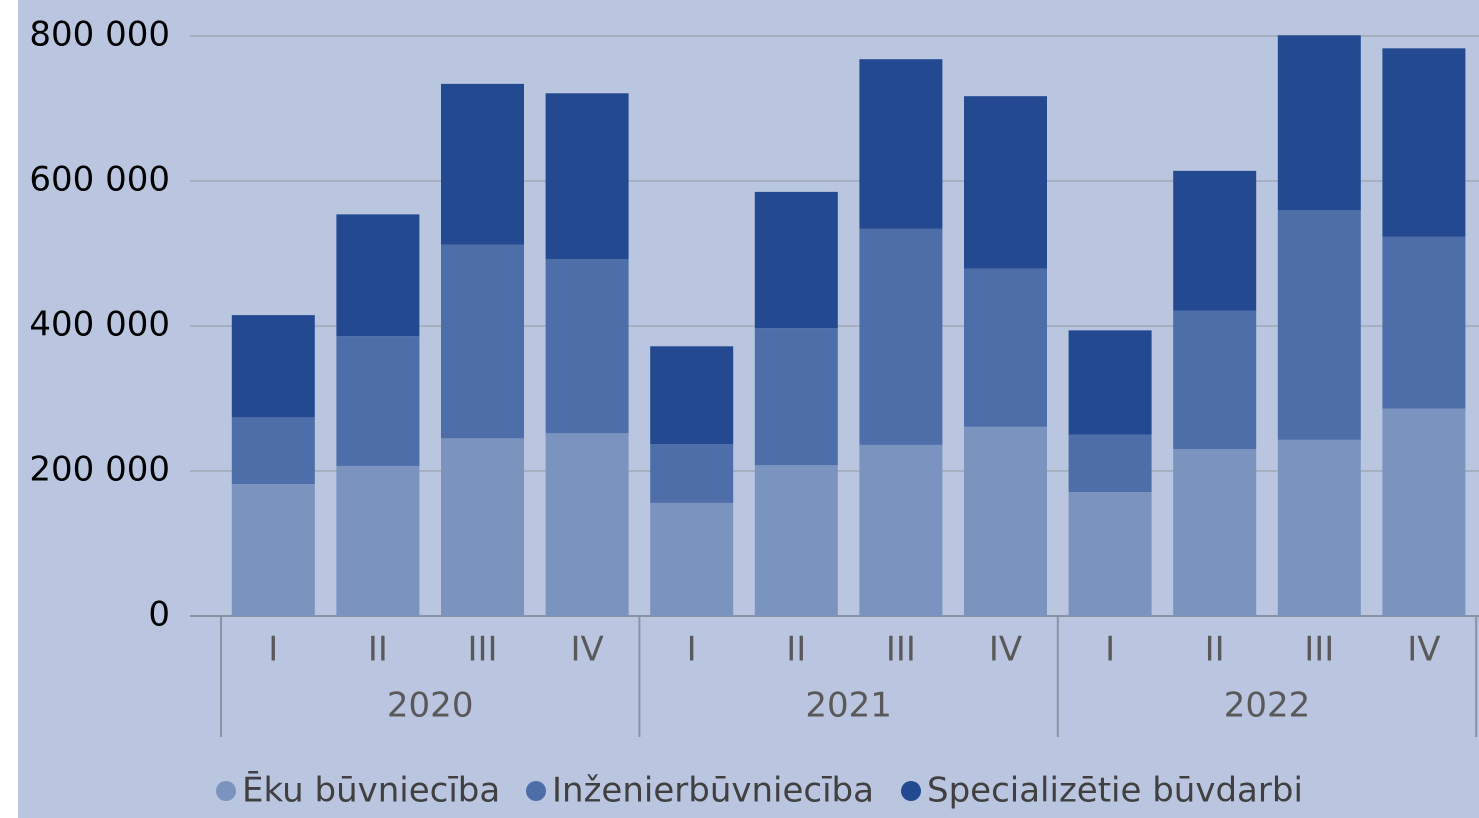 This screenshot has height=818, width=1479. Describe the element at coordinates (848, 706) in the screenshot. I see `group-label: 2021` at that location.